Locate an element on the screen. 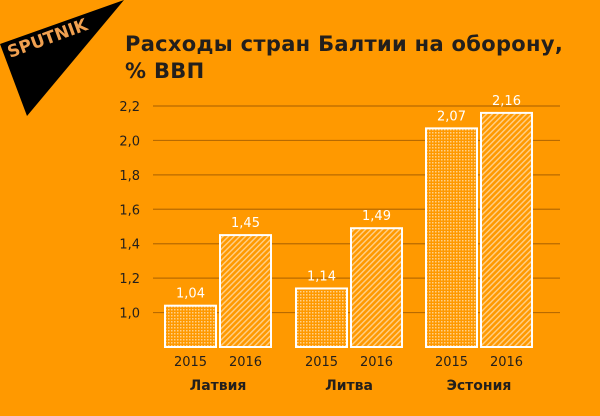 This screenshot has width=600, height=416. data-label: 1,04 is located at coordinates (190, 294).